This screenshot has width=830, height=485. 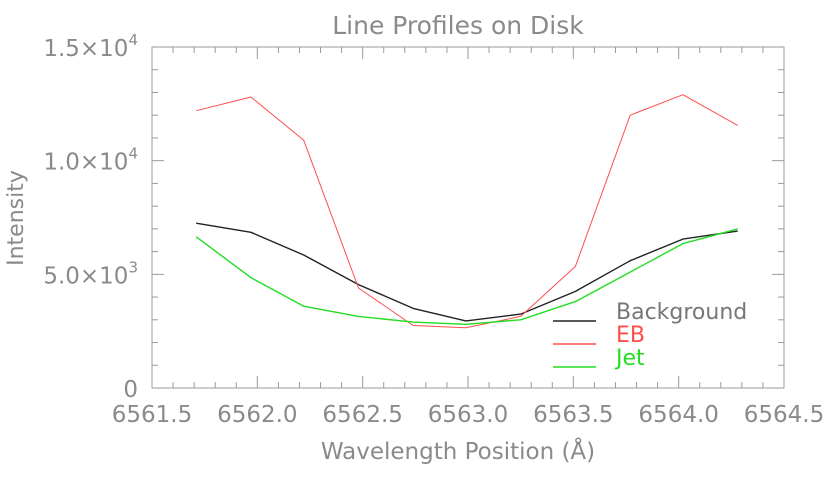 I want to click on x-tick-label: 6561.5, so click(x=152, y=415).